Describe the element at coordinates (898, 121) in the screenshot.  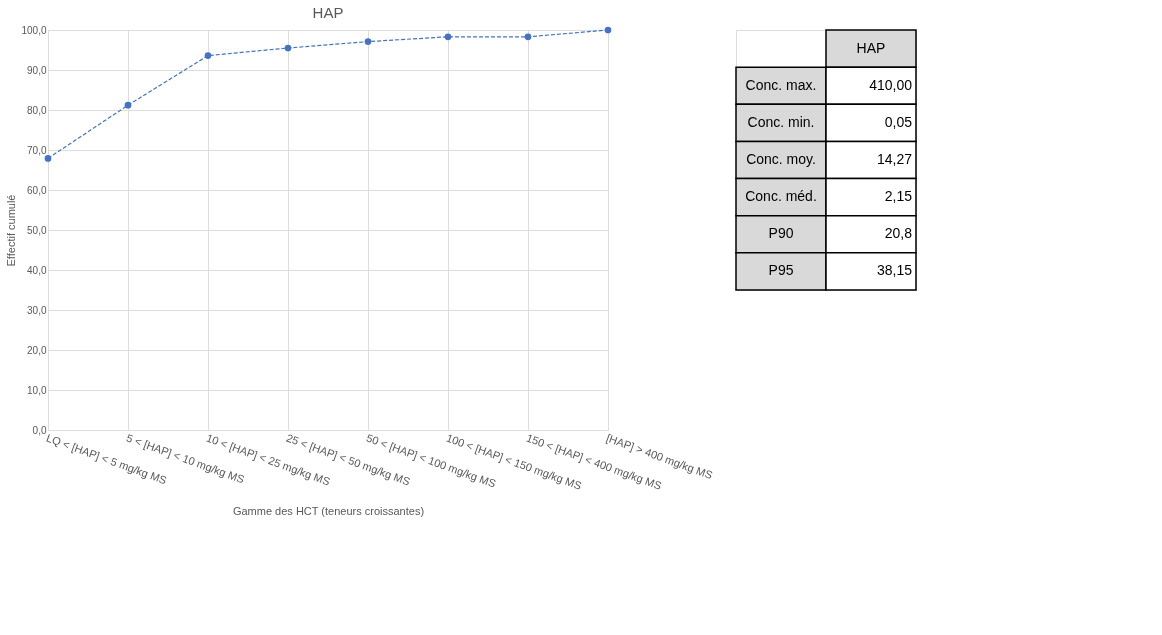
I see `text: 0,05` at that location.